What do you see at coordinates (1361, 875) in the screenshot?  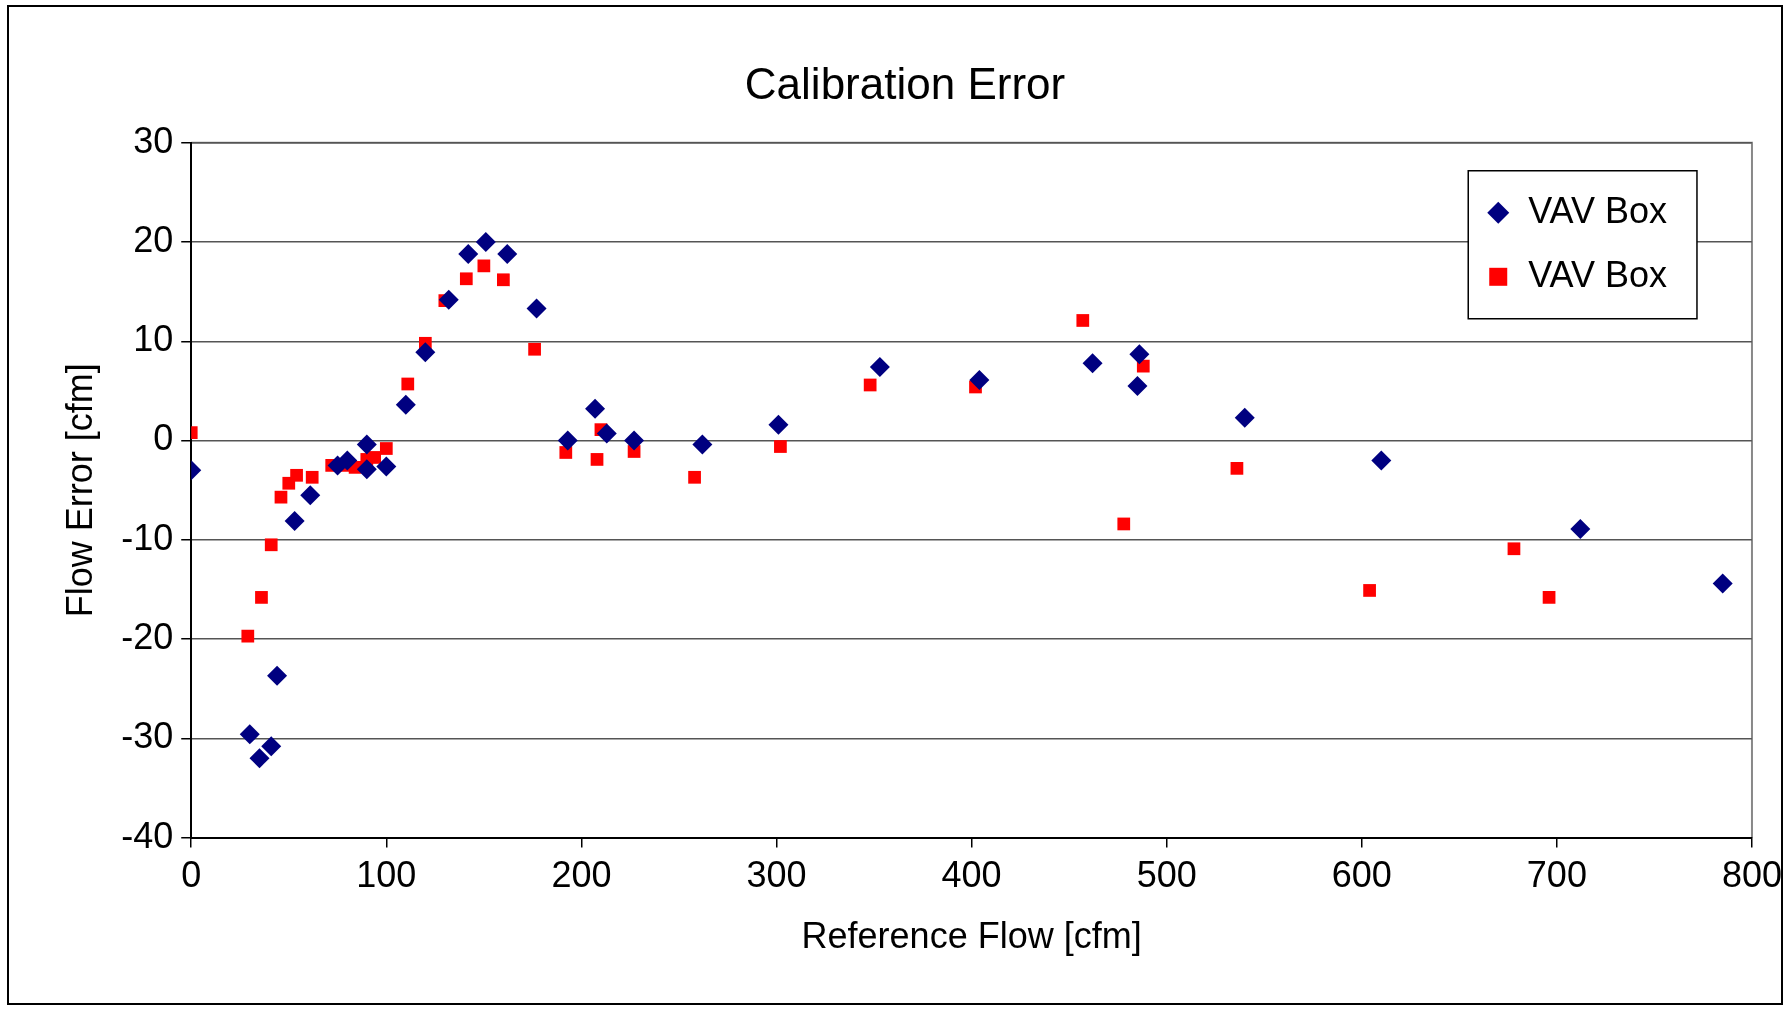 I see `x-tick-label: 600` at bounding box center [1361, 875].